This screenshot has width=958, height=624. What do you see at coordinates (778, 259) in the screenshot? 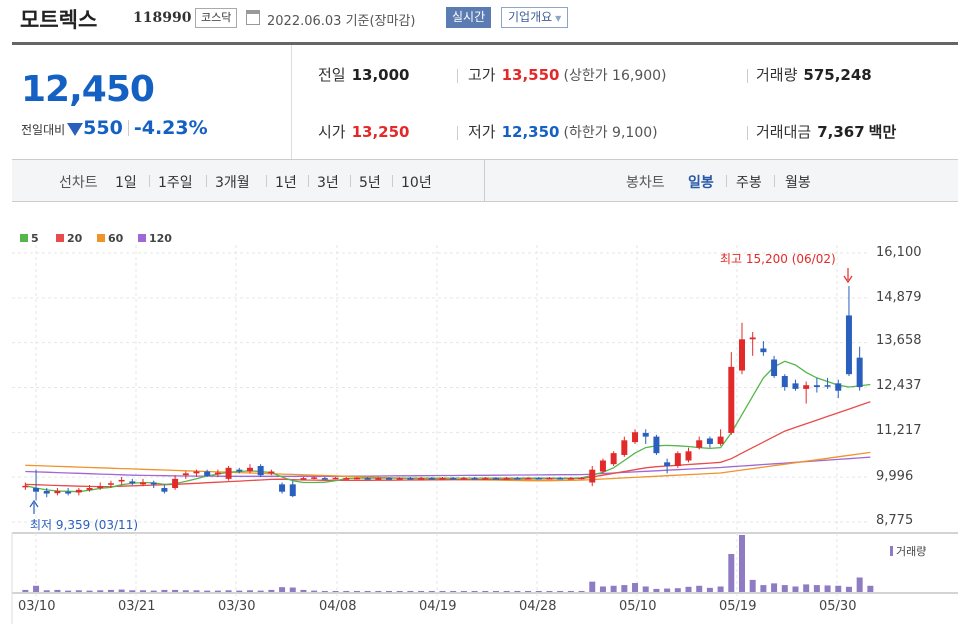
I see `high-annotation: 최고 15,200 (06/02)` at bounding box center [778, 259].